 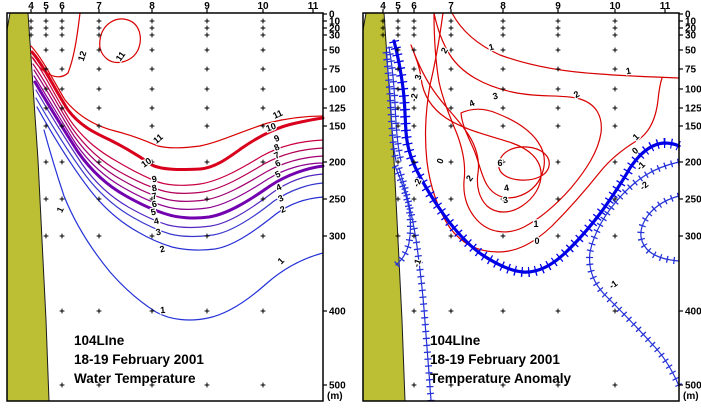 What do you see at coordinates (688, 15) in the screenshot?
I see `depth-label: 0` at bounding box center [688, 15].